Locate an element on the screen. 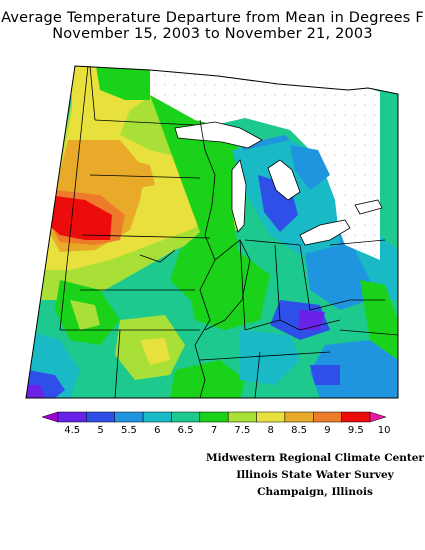  scale-tick-label: 10 is located at coordinates (384, 430).